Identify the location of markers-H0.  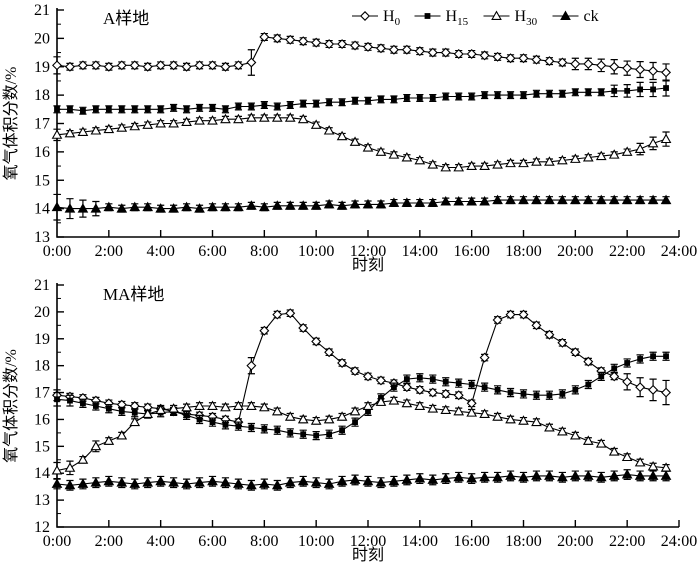
(362, 54).